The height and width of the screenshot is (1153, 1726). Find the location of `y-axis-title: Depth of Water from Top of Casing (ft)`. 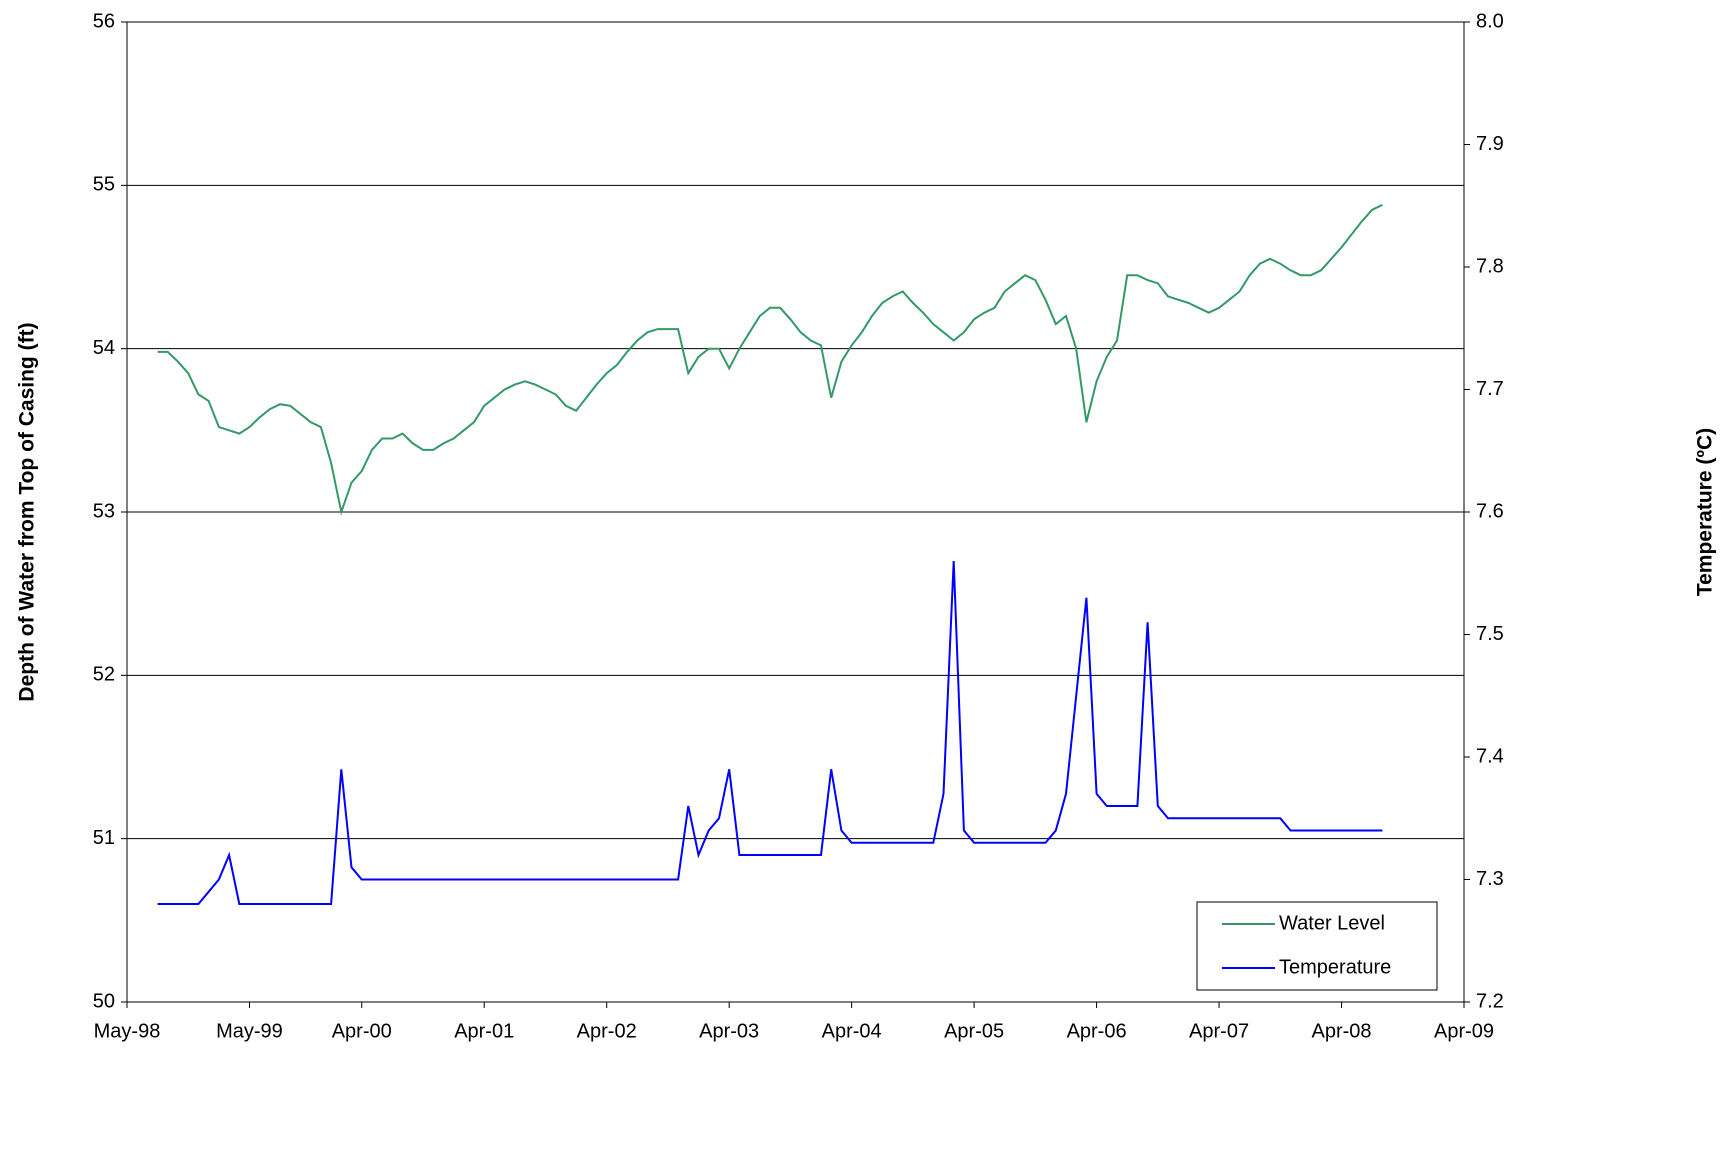

y-axis-title: Depth of Water from Top of Casing (ft) is located at coordinates (27, 511).